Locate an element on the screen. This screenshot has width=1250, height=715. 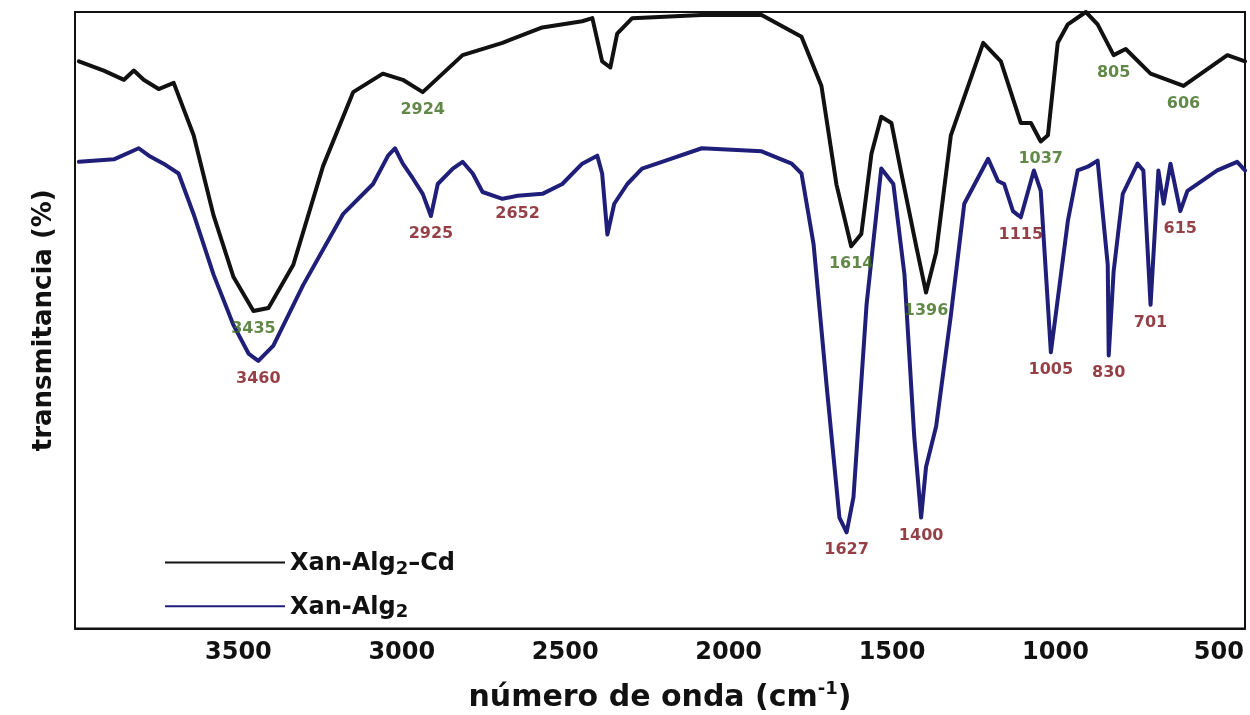
annotation: 830 is located at coordinates (1109, 372).